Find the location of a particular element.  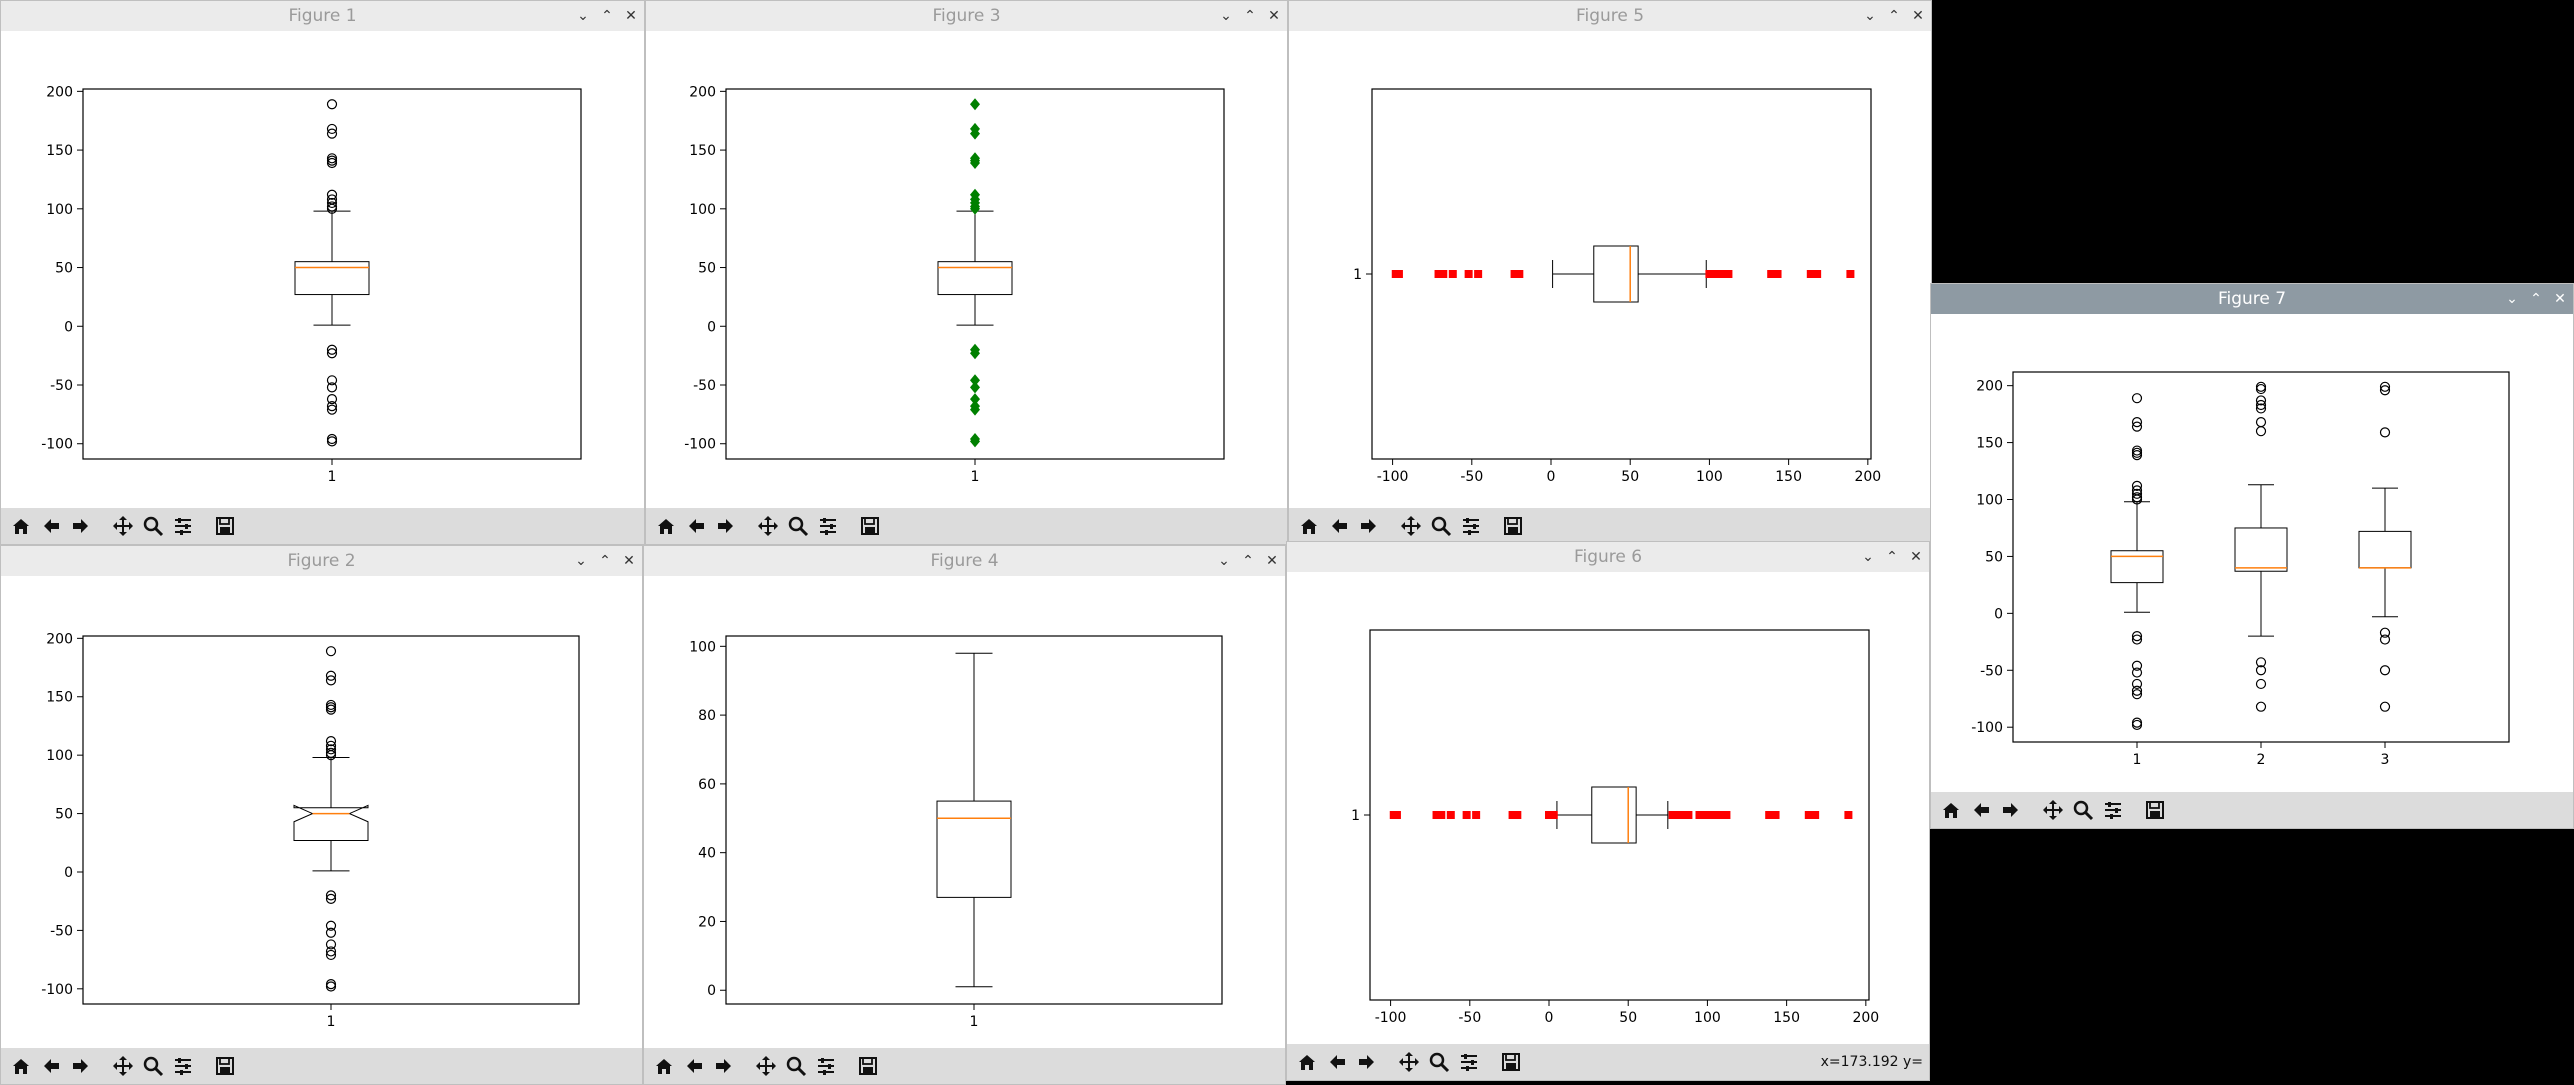

box-iqr is located at coordinates (2385, 549).